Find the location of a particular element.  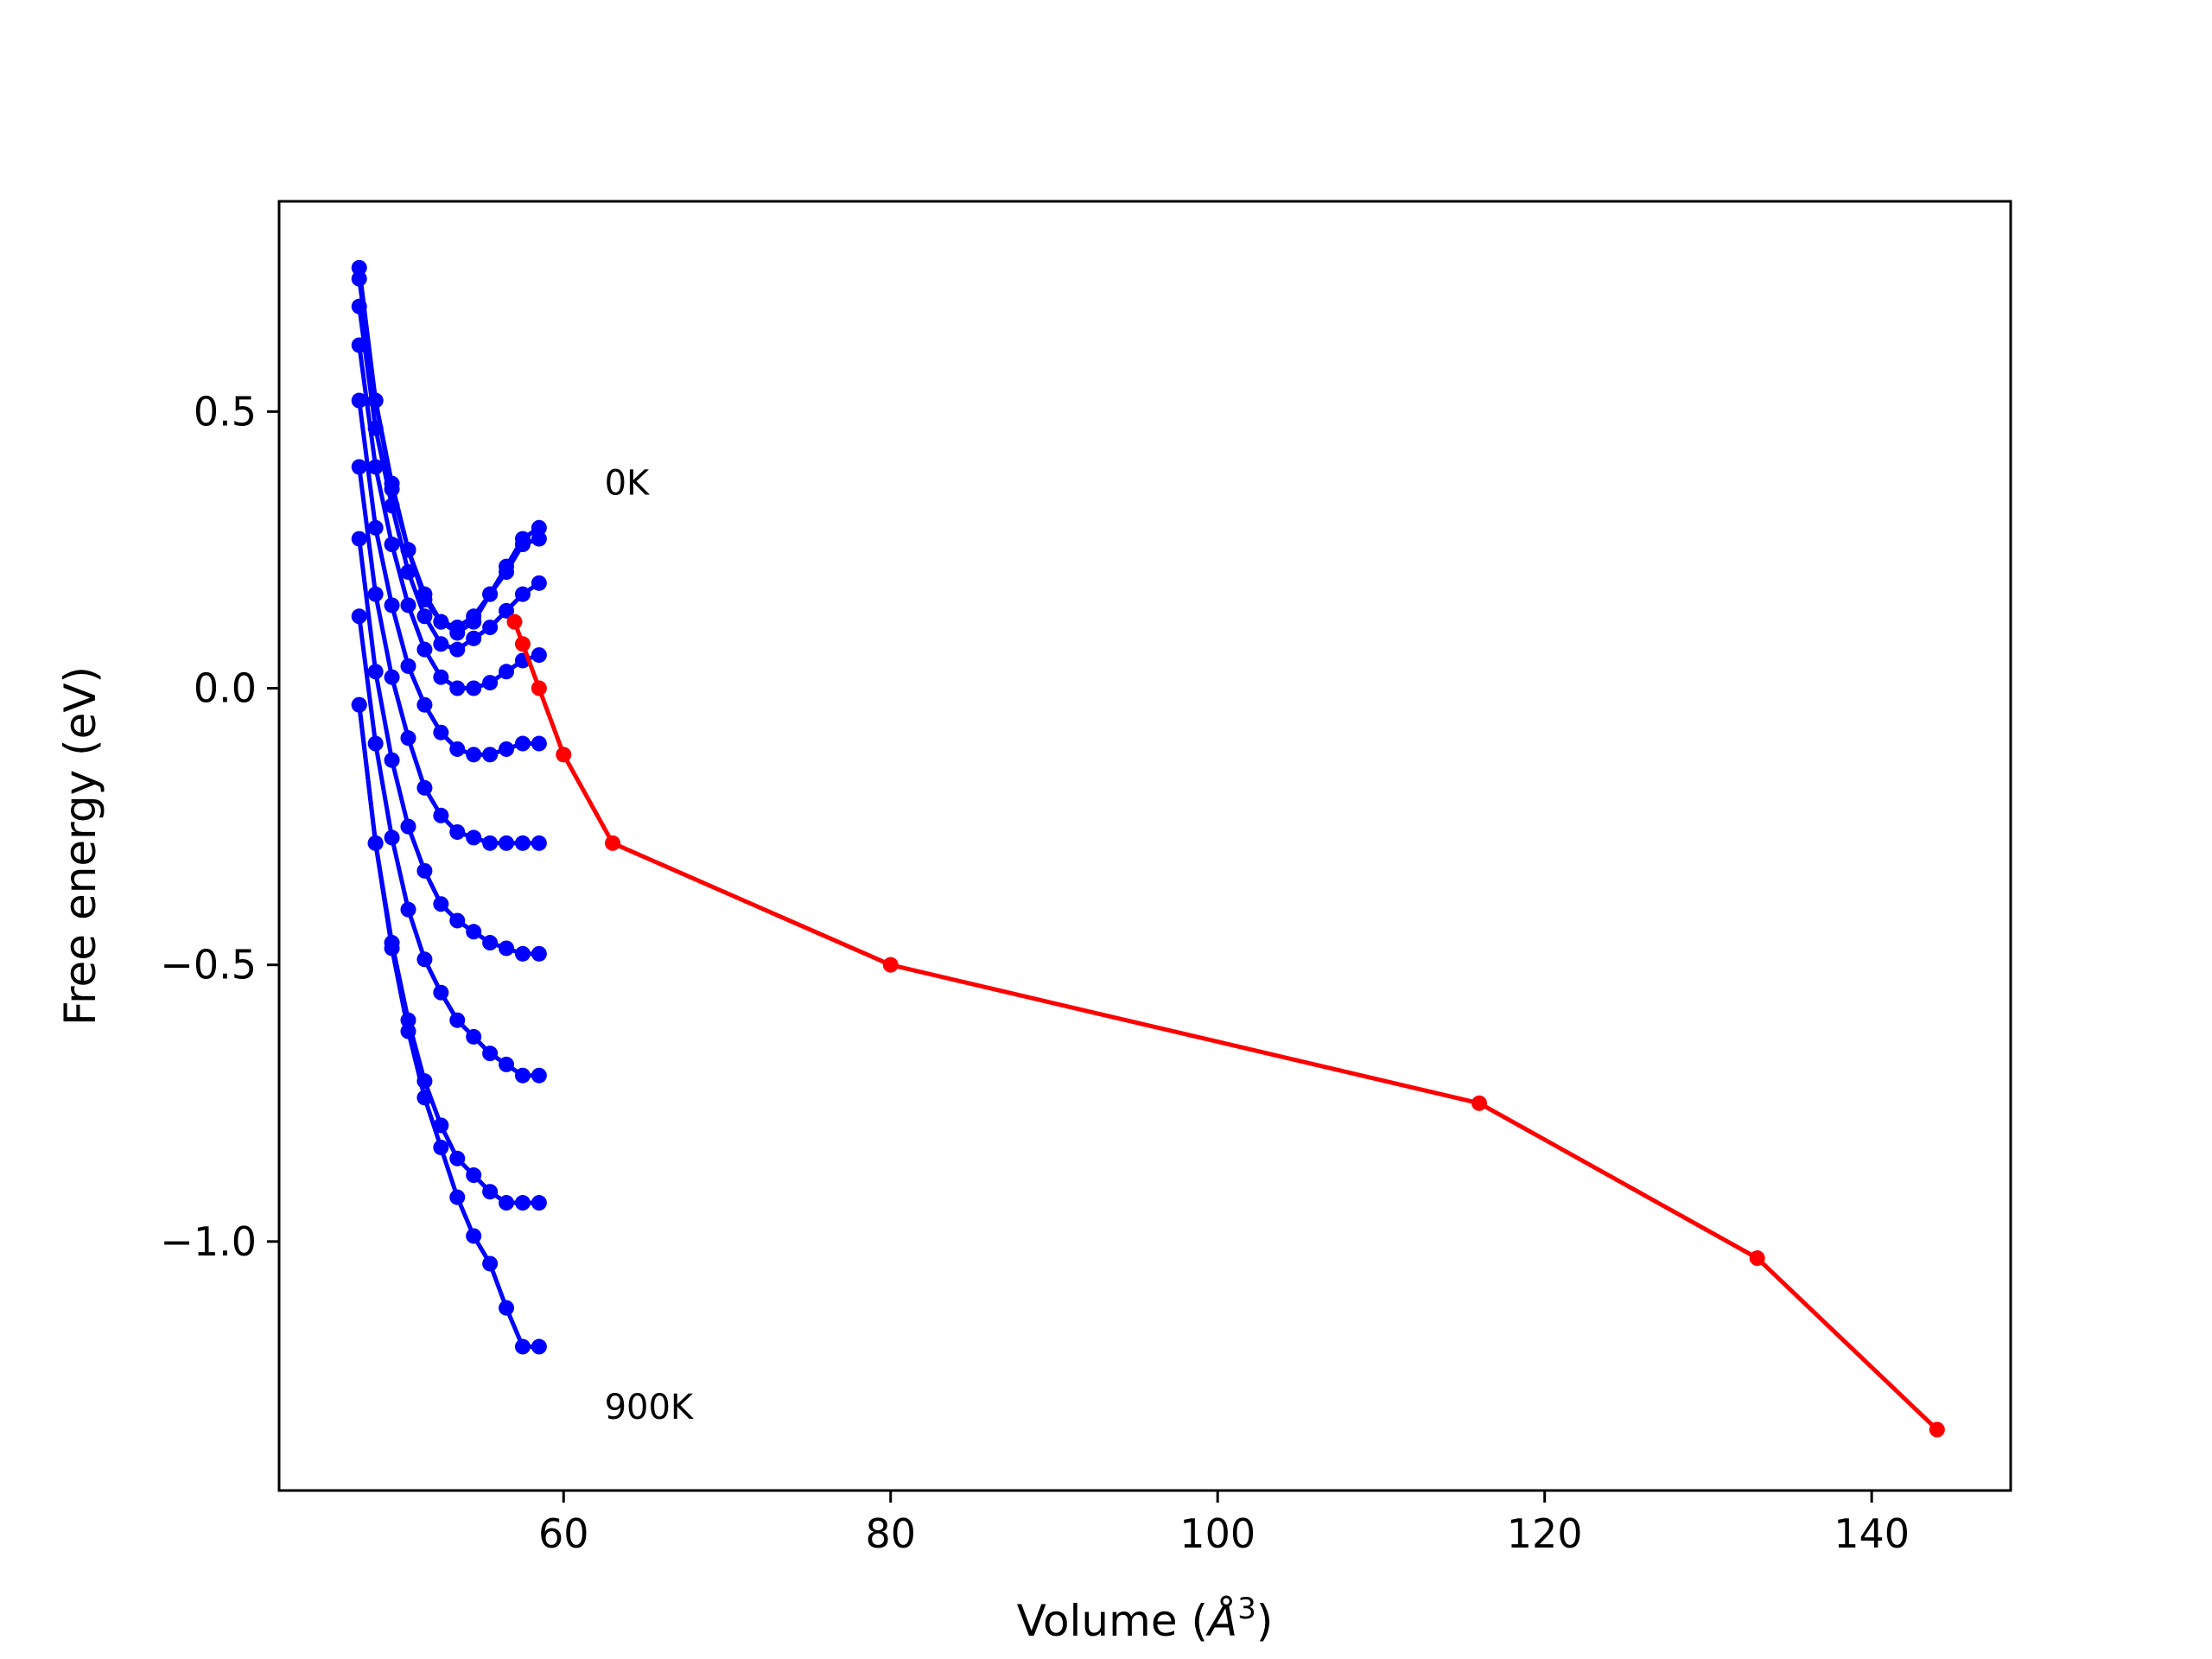

x-tick-label: 120 is located at coordinates (1545, 1533).